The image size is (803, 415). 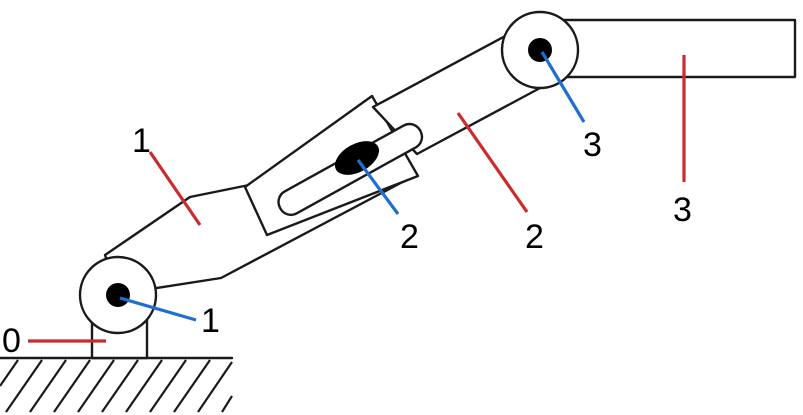 What do you see at coordinates (666, 48) in the screenshot?
I see `link-3-body` at bounding box center [666, 48].